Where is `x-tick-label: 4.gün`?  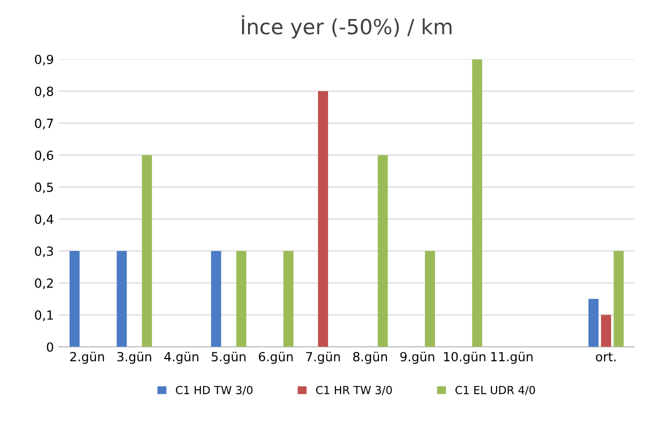 x-tick-label: 4.gün is located at coordinates (181, 358).